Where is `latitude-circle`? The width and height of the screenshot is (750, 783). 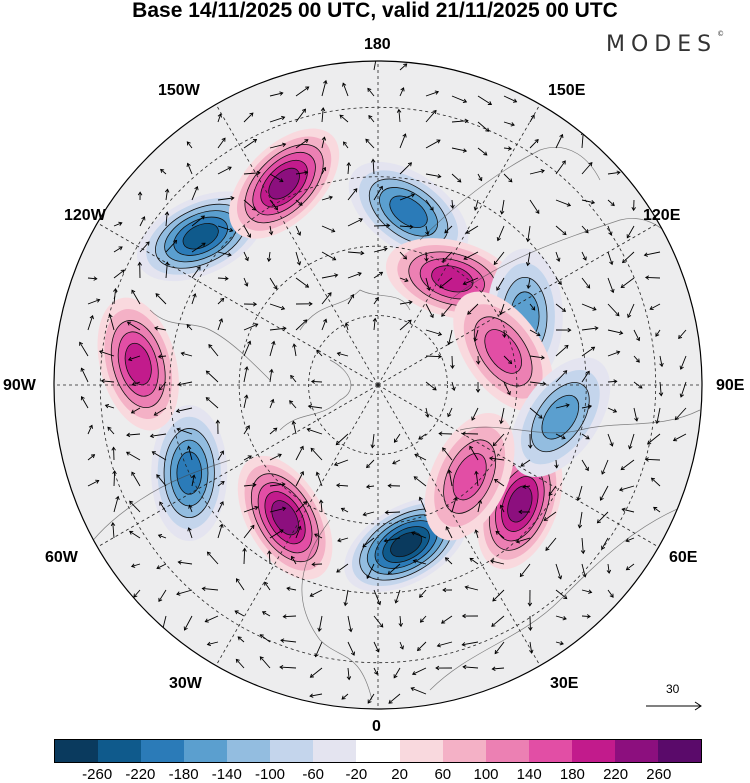
latitude-circle is located at coordinates (378, 385).